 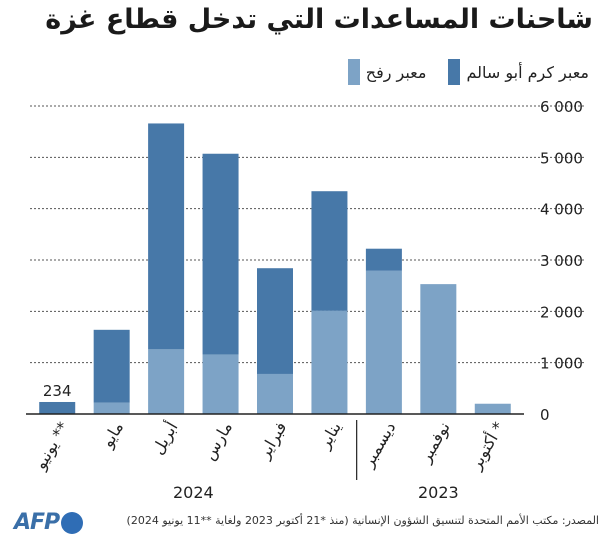 I want to click on x-tick-label: مارس, so click(x=218, y=441).